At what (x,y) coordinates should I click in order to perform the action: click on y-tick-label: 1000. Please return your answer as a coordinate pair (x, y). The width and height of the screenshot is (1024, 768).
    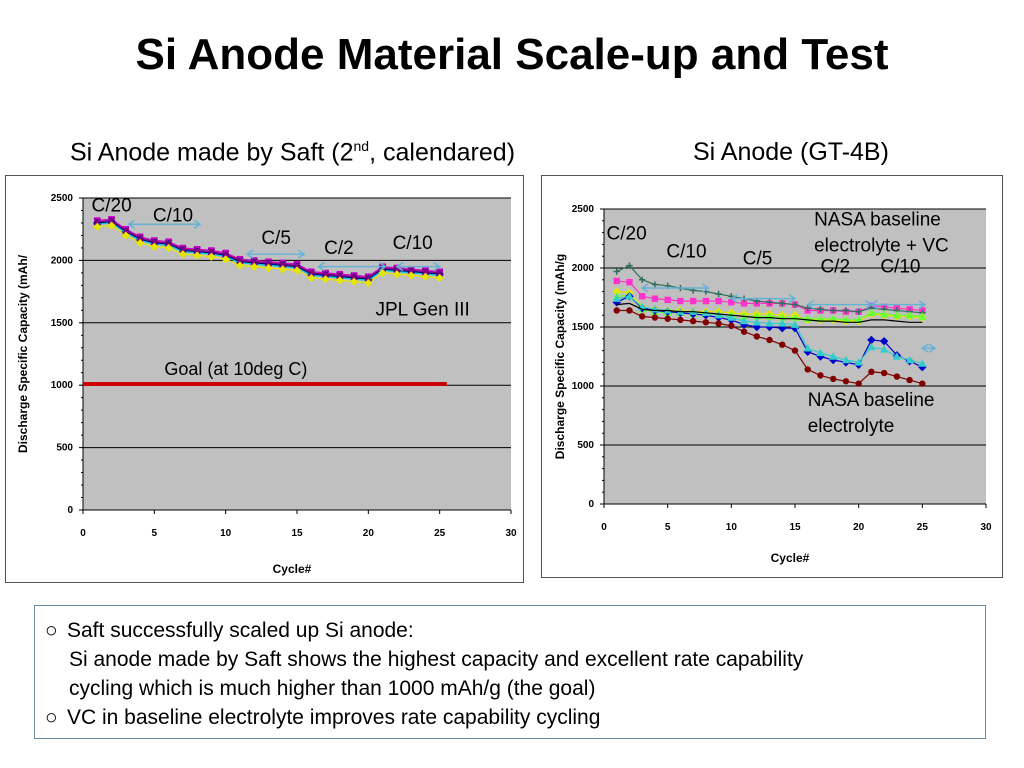
    Looking at the image, I should click on (583, 386).